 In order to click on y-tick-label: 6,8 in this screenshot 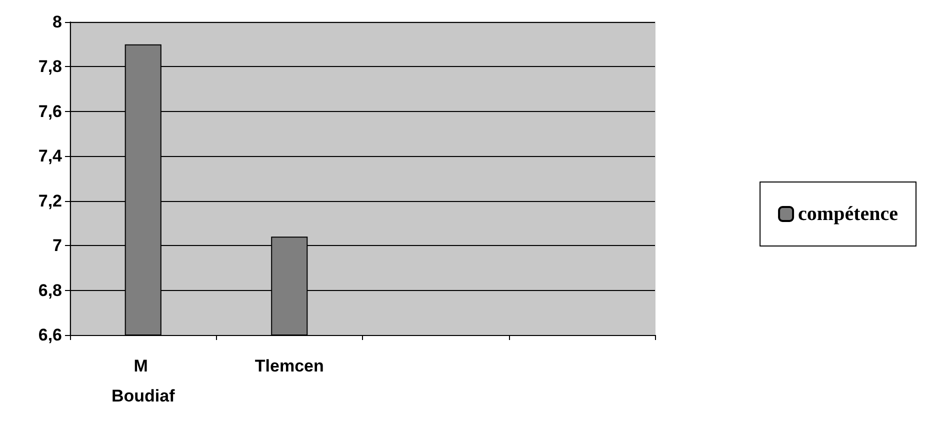, I will do `click(50, 290)`.